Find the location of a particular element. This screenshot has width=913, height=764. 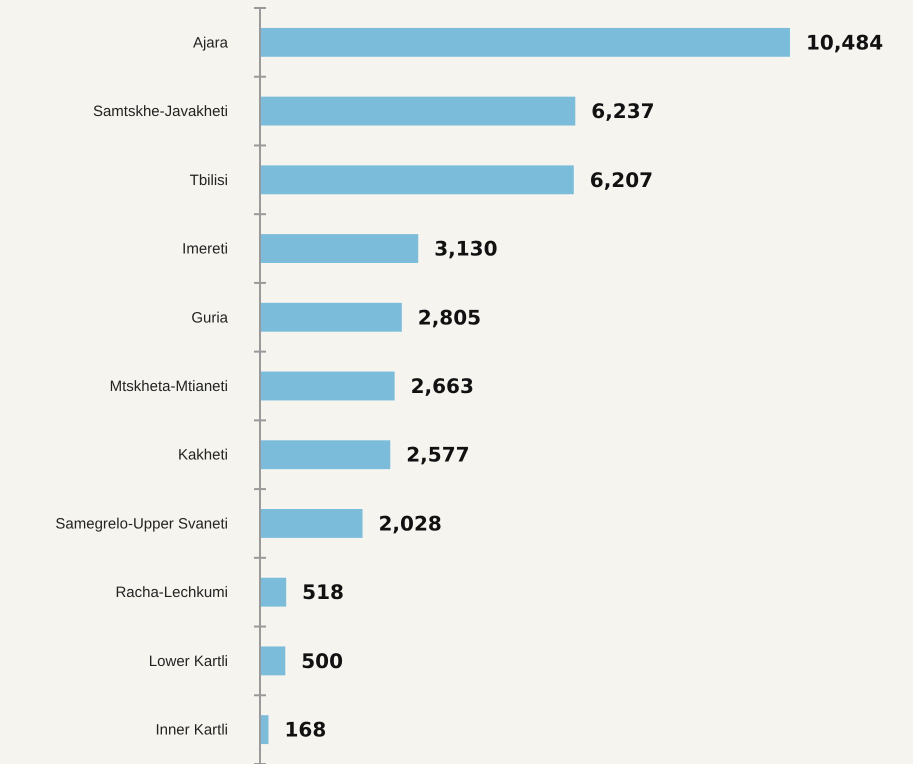

y-tick-label: Mtskheta-Mtianeti is located at coordinates (169, 386).